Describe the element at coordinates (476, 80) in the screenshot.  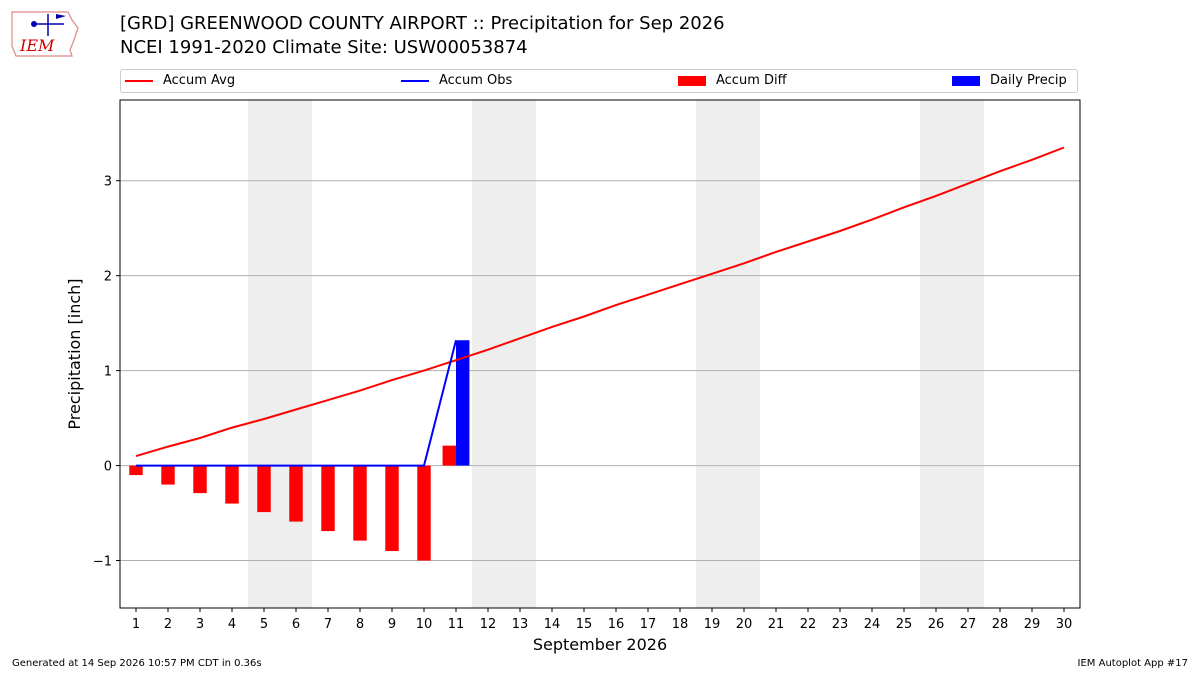
I see `legend-label-accum-obs: Accum Obs` at that location.